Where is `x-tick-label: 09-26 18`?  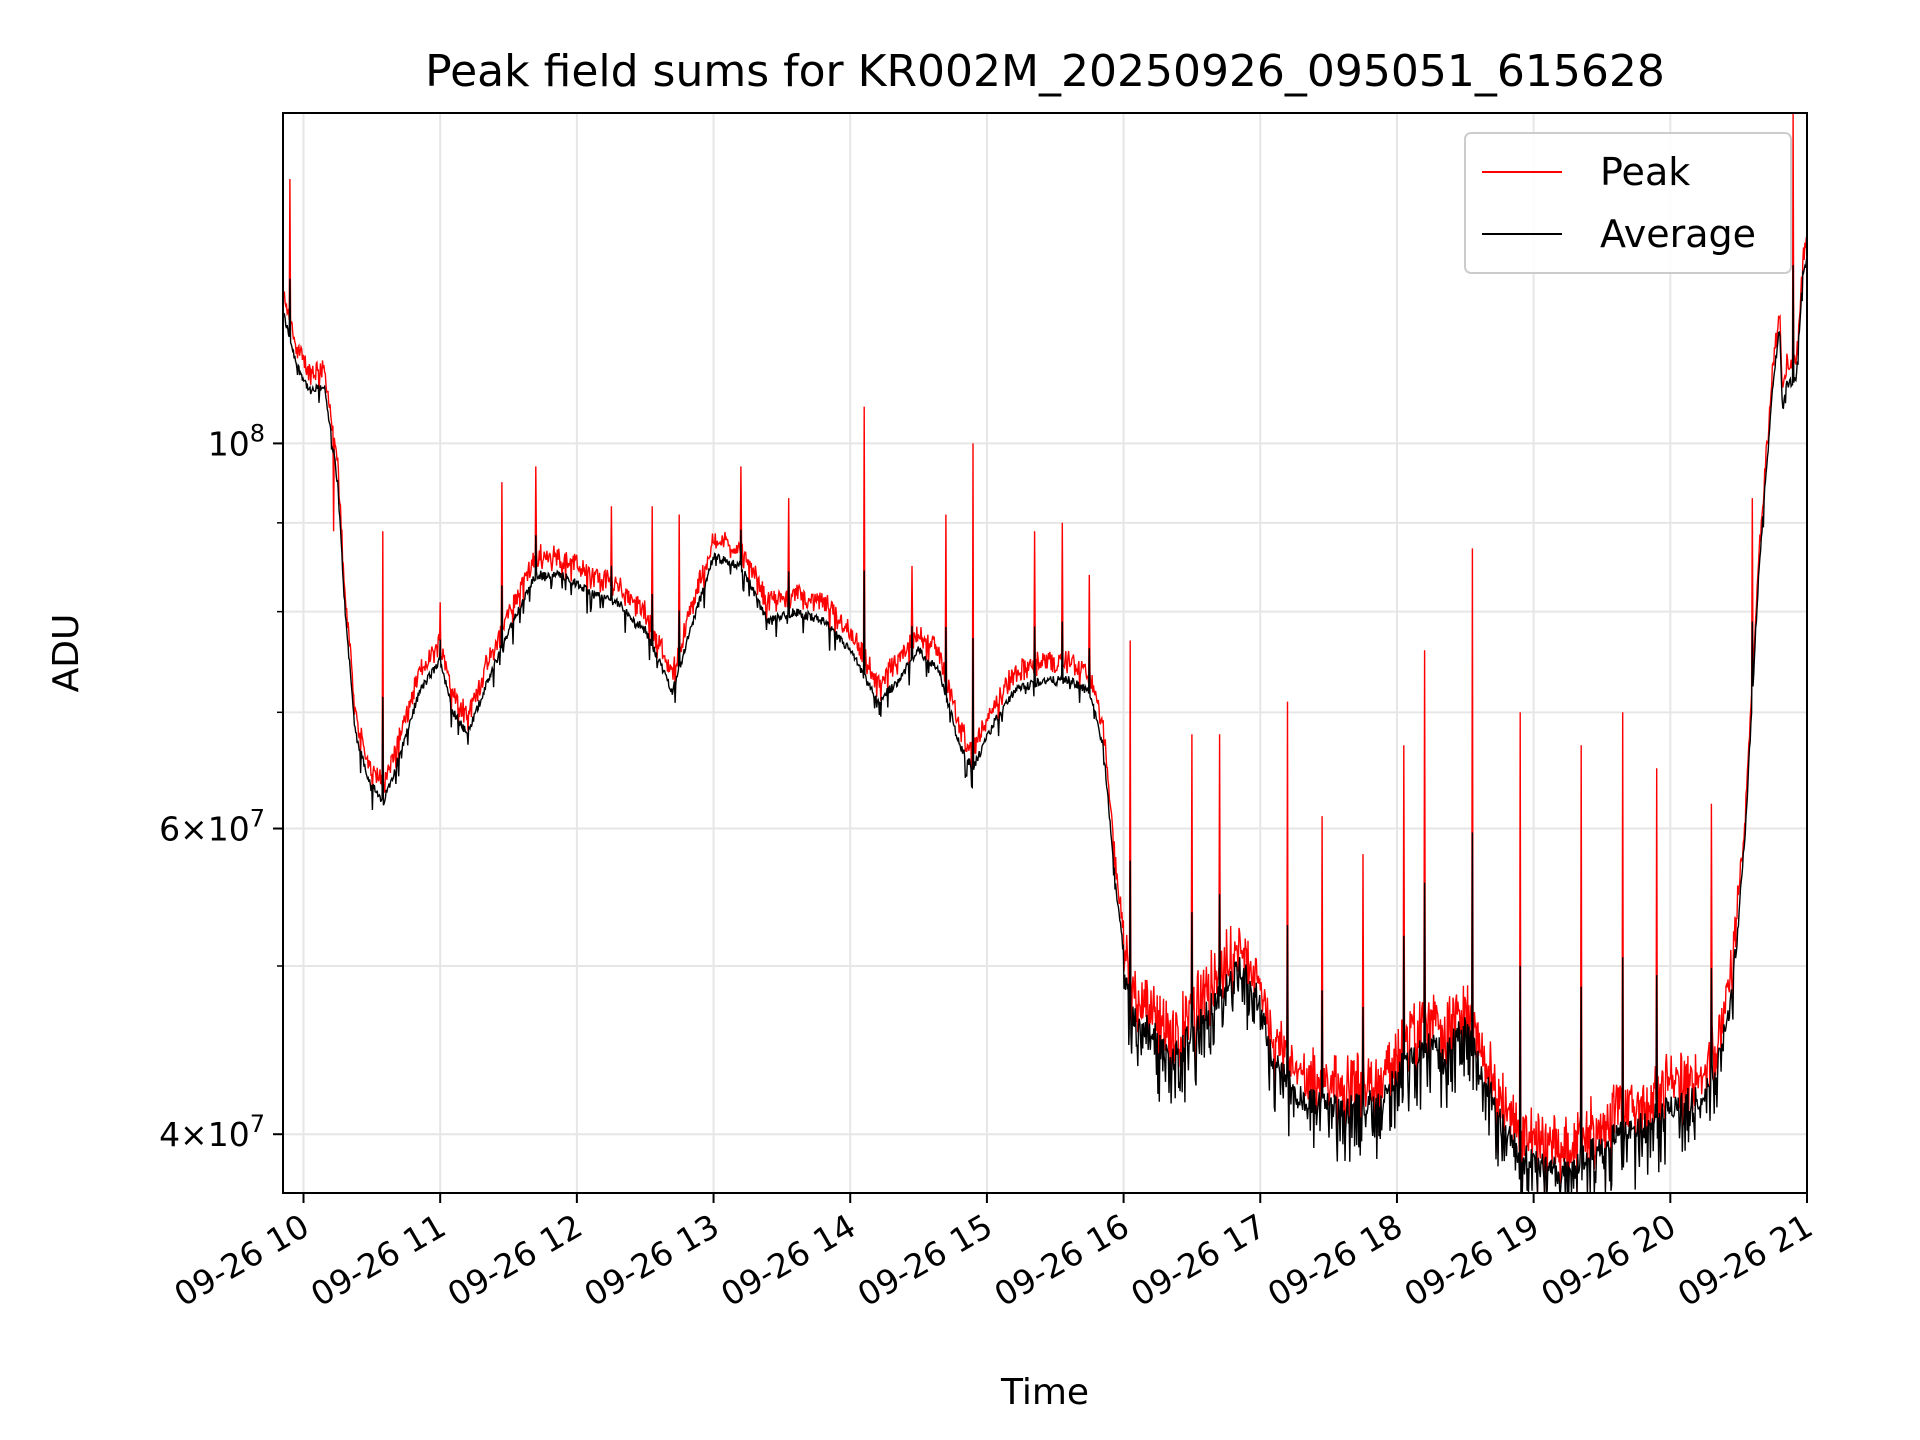
x-tick-label: 09-26 18 is located at coordinates (1335, 1260).